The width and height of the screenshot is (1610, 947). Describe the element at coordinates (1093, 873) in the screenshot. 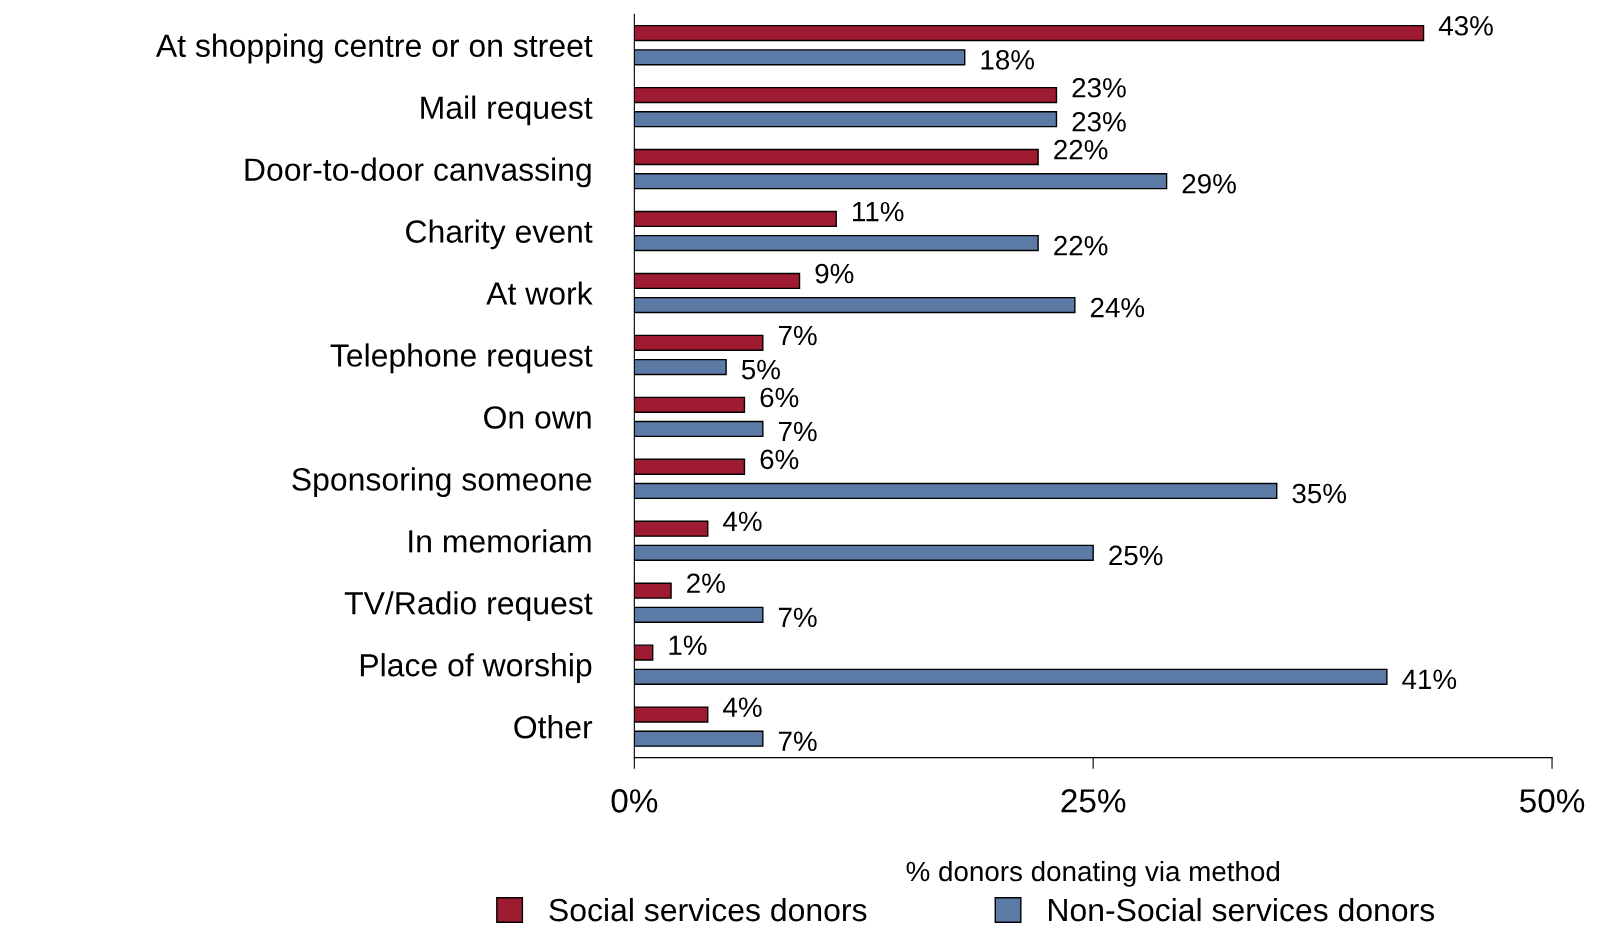

I see `x-axis-title: % donors donating via method` at that location.